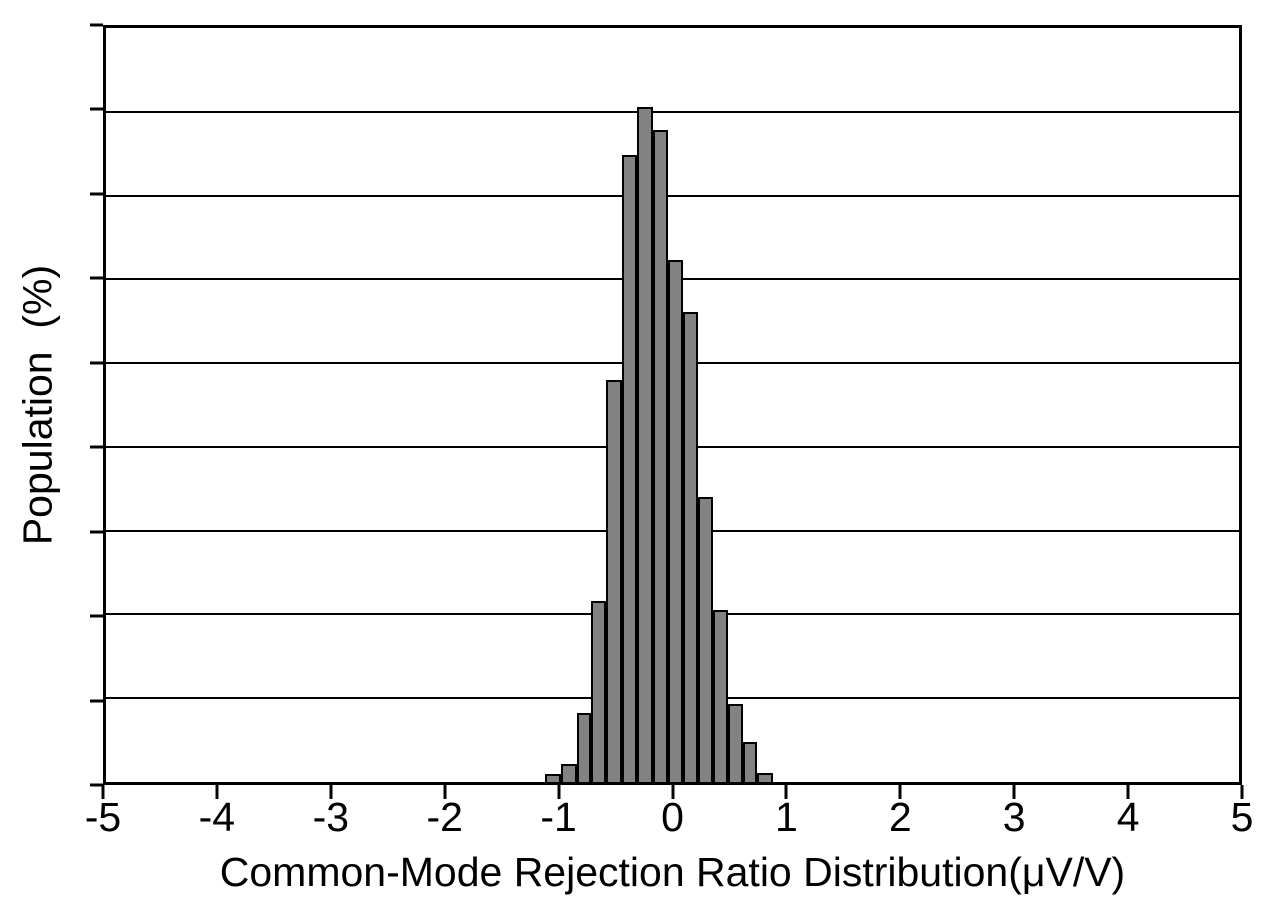 Image resolution: width=1280 pixels, height=922 pixels. What do you see at coordinates (444, 817) in the screenshot?
I see `x-tick-label: -2` at bounding box center [444, 817].